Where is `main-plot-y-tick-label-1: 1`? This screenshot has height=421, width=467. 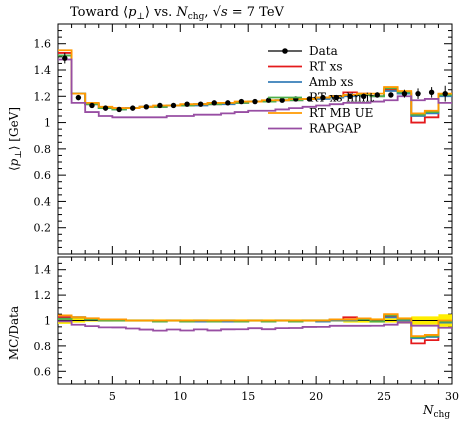
main-plot-y-tick-label-1: 1 is located at coordinates (47, 123).